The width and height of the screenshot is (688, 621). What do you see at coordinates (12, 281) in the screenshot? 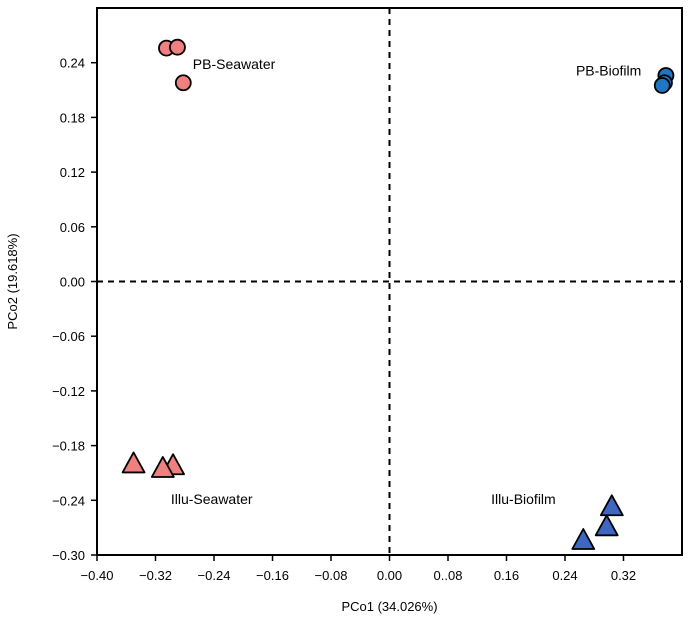
I see `y-axis-label: PCo2 (19.618%)` at bounding box center [12, 281].